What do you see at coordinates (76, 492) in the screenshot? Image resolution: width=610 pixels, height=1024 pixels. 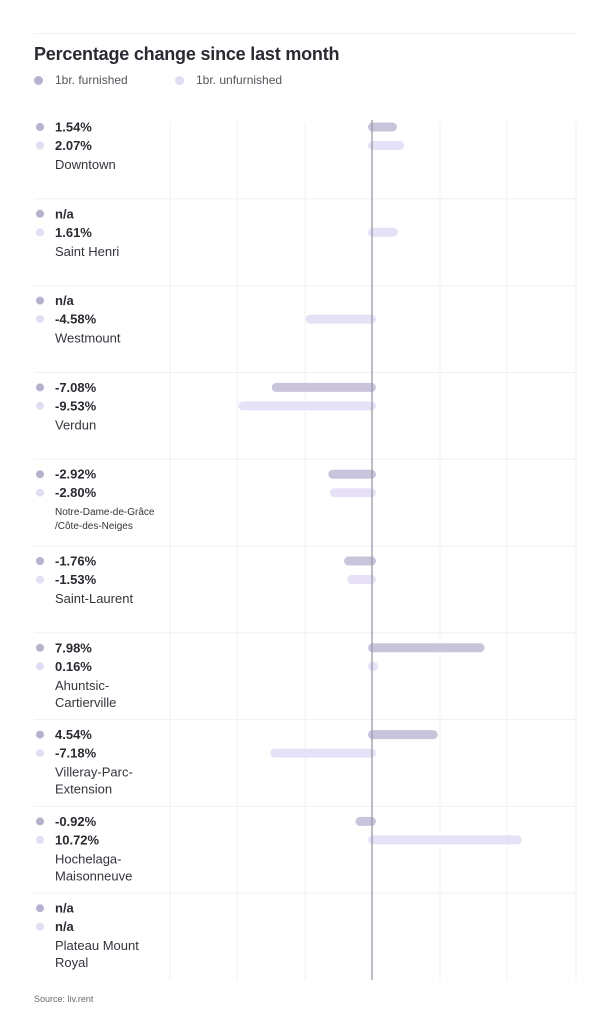 I see `value-label: -2.80%` at bounding box center [76, 492].